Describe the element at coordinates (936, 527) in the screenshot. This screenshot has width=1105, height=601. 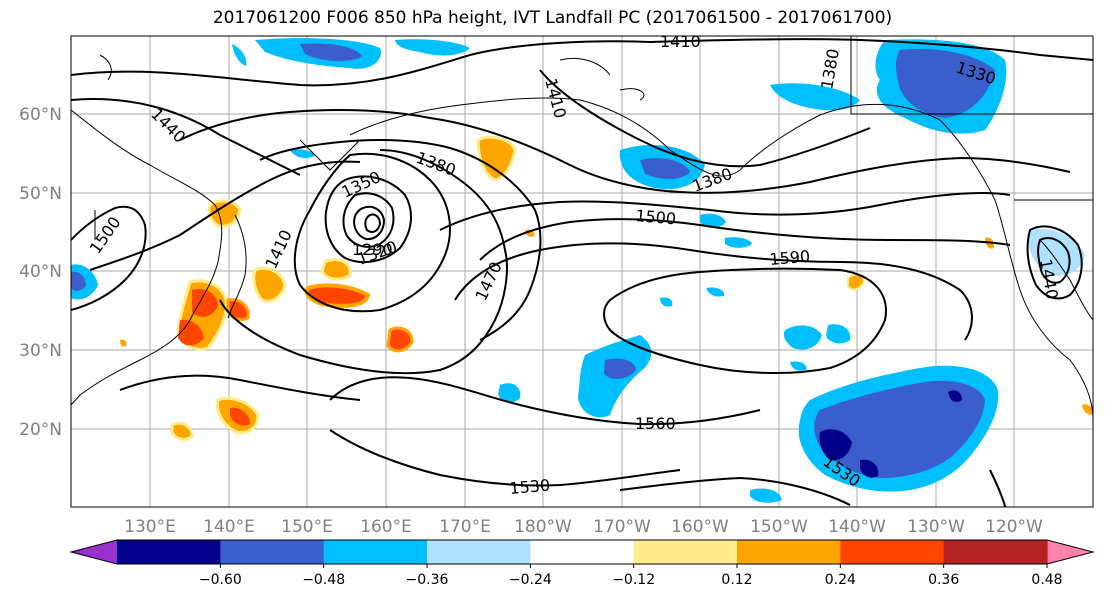
I see `lon-label: 130°W` at that location.